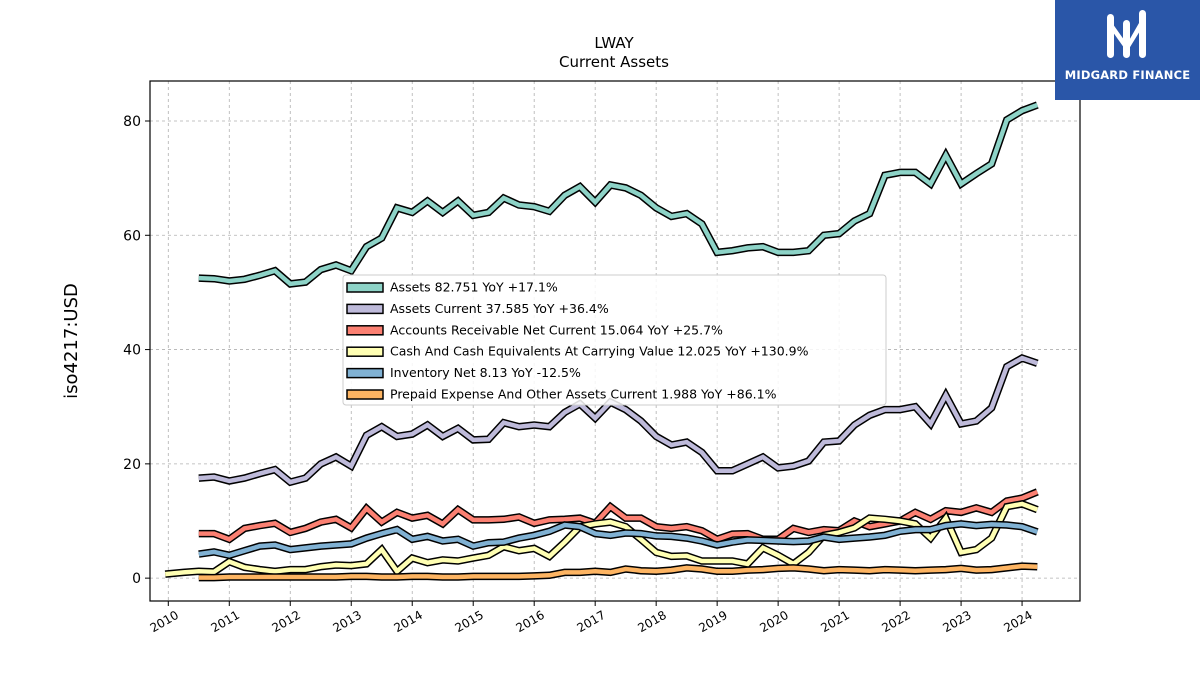 Image resolution: width=1200 pixels, height=675 pixels. I want to click on chart-subtitle: Current Assets, so click(614, 62).